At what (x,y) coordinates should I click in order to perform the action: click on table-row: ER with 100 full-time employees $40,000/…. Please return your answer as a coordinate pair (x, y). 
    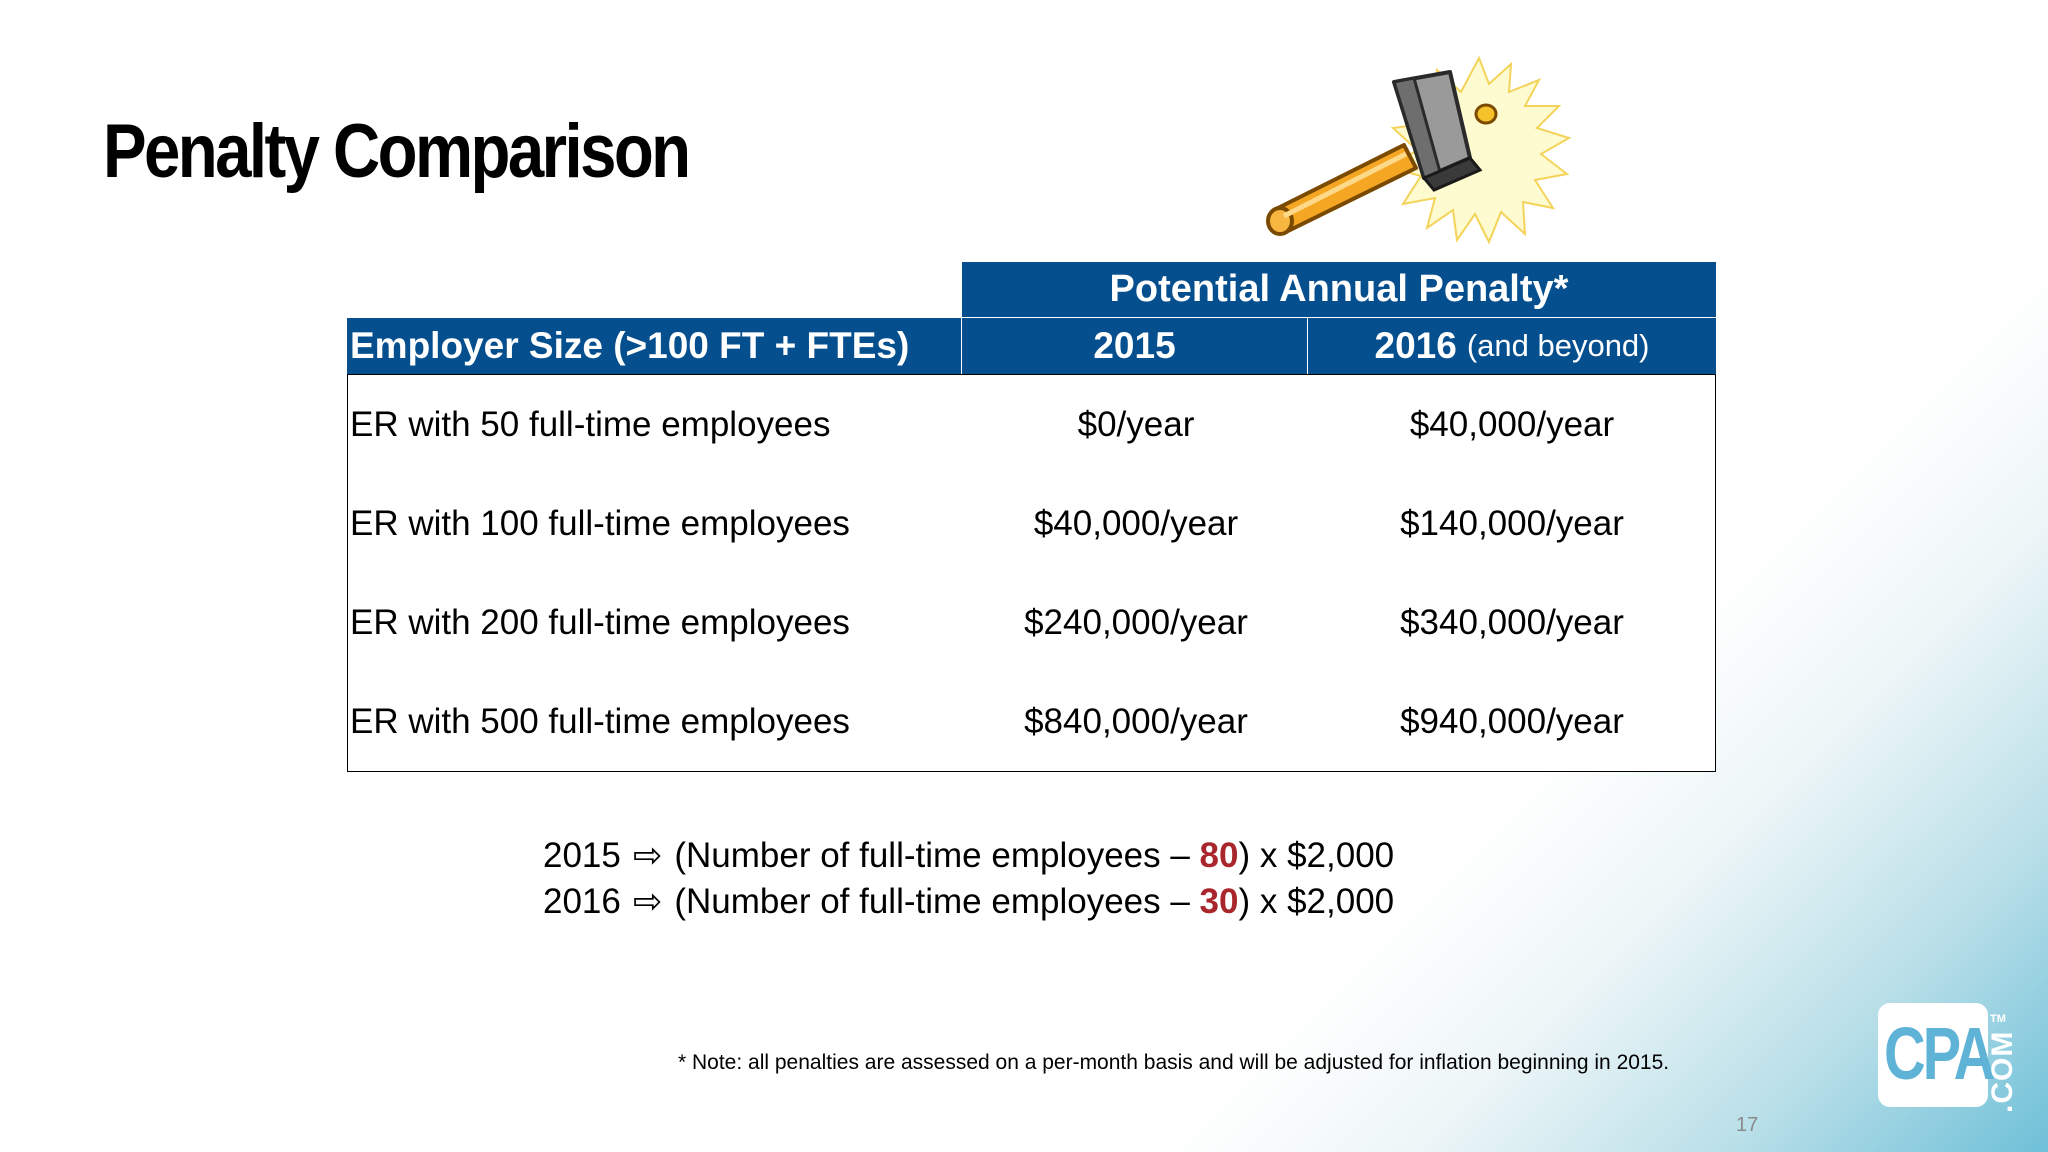
    Looking at the image, I should click on (1031, 524).